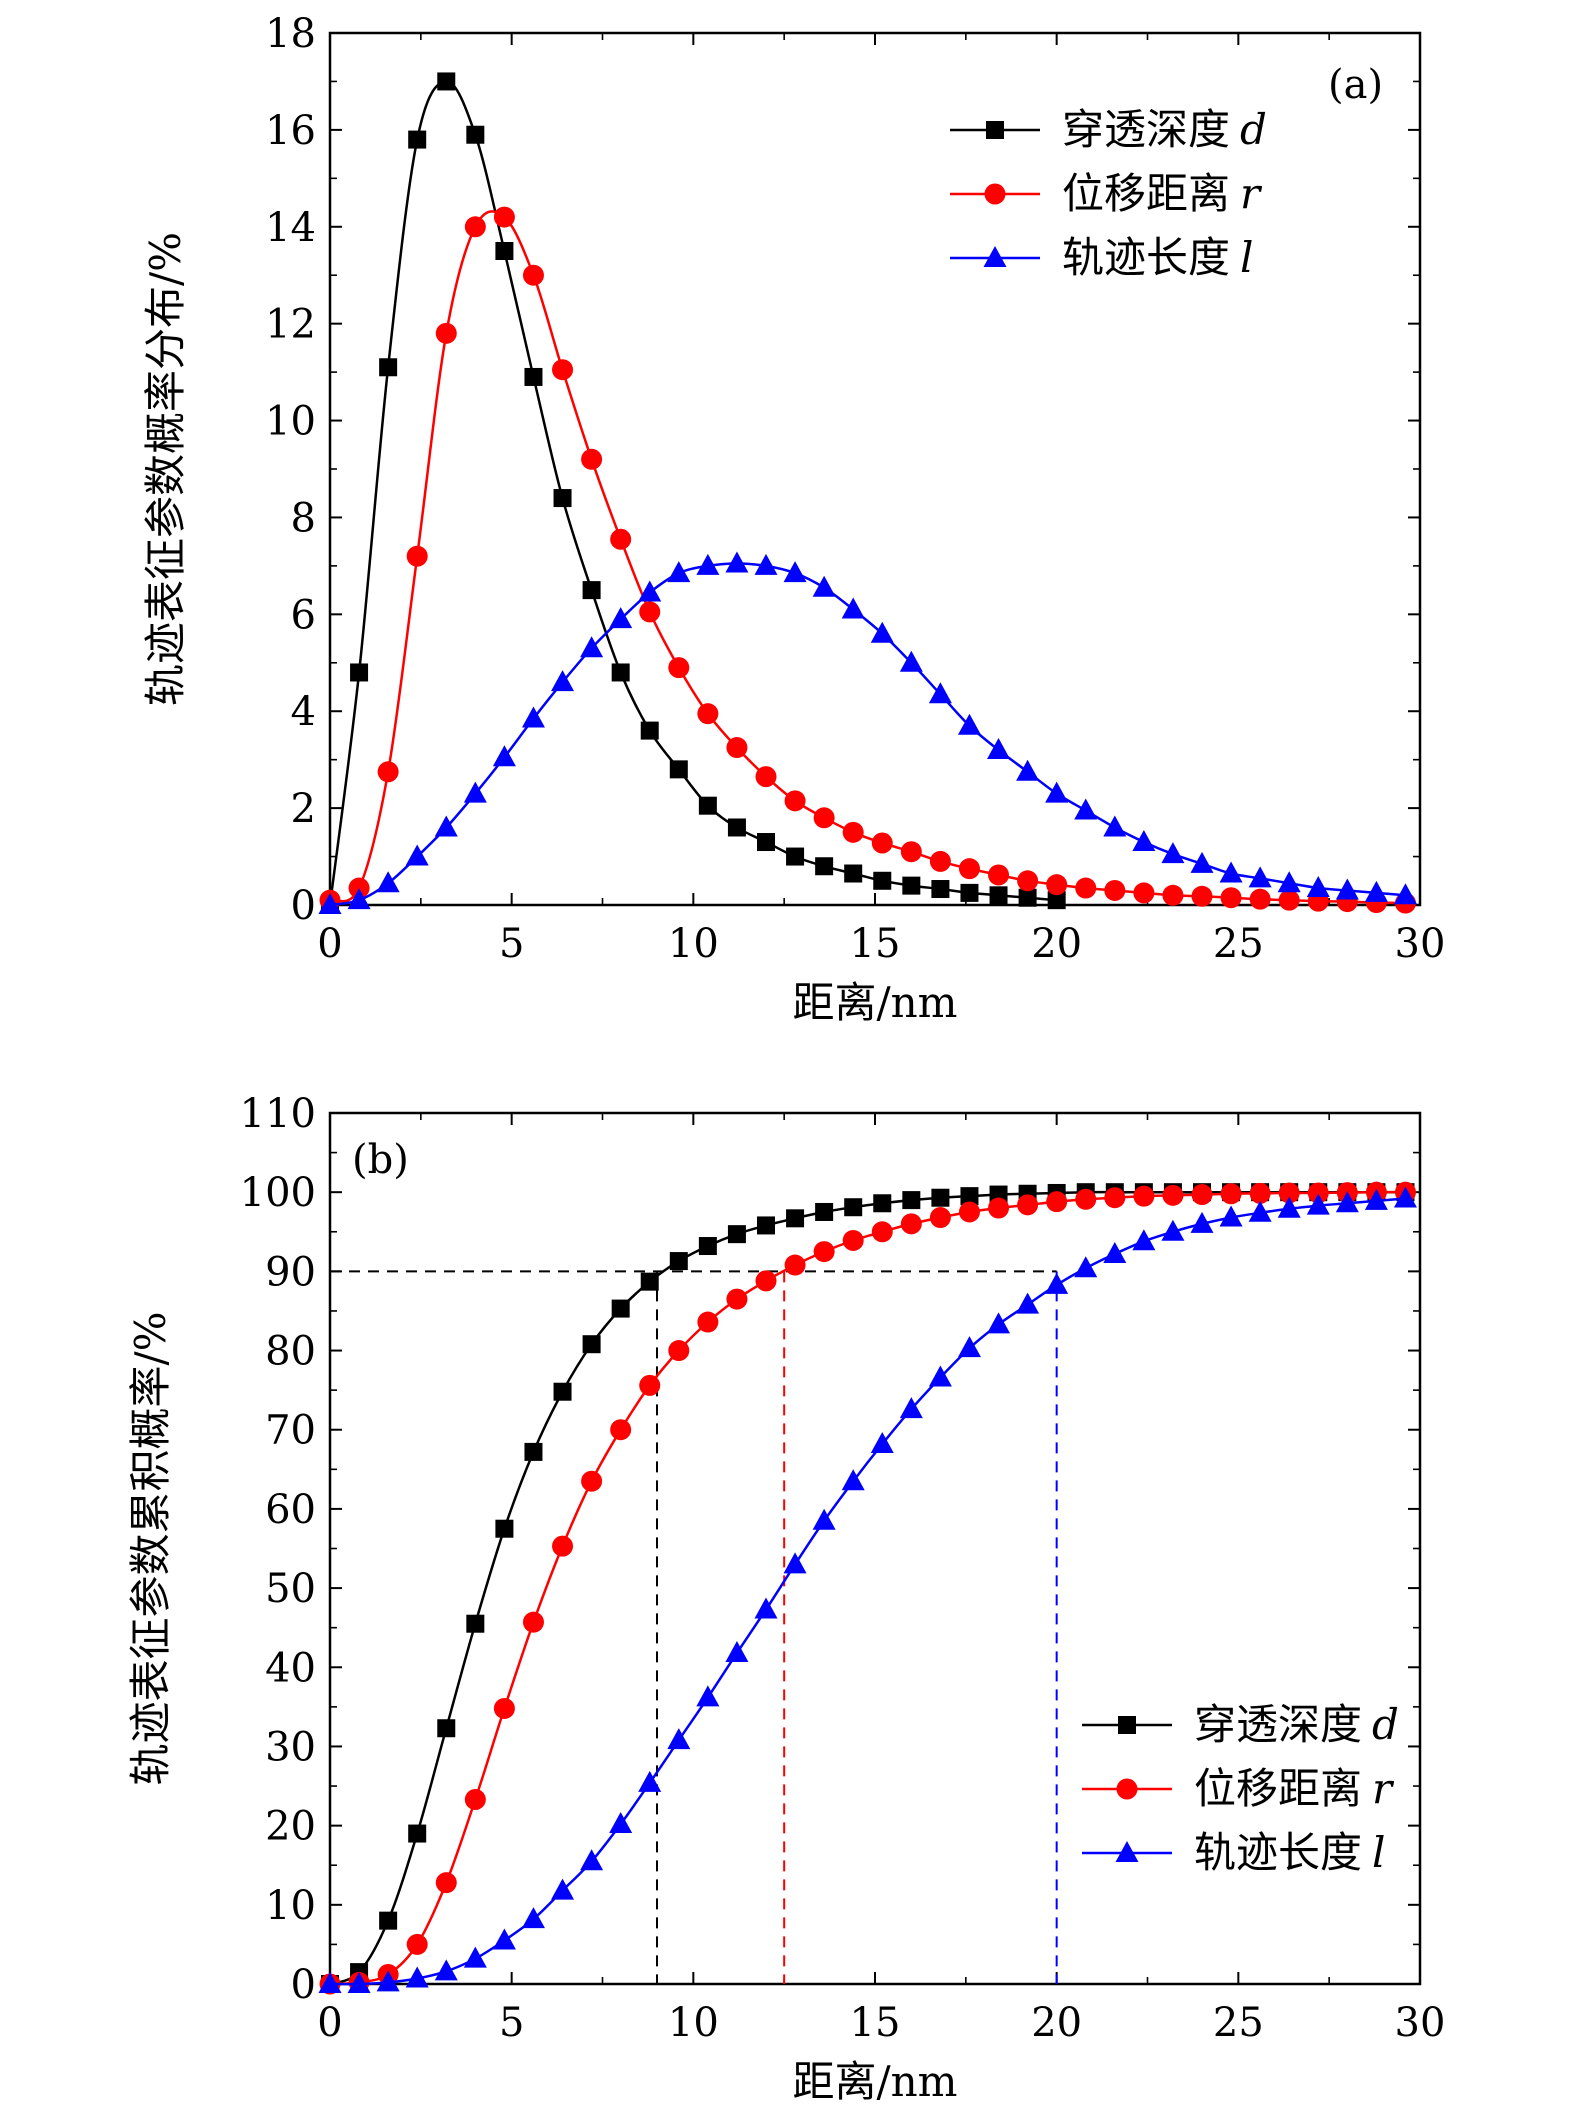 This screenshot has height=2126, width=1575. Describe the element at coordinates (1146, 257) in the screenshot. I see `legend-name: 轨迹长度` at that location.